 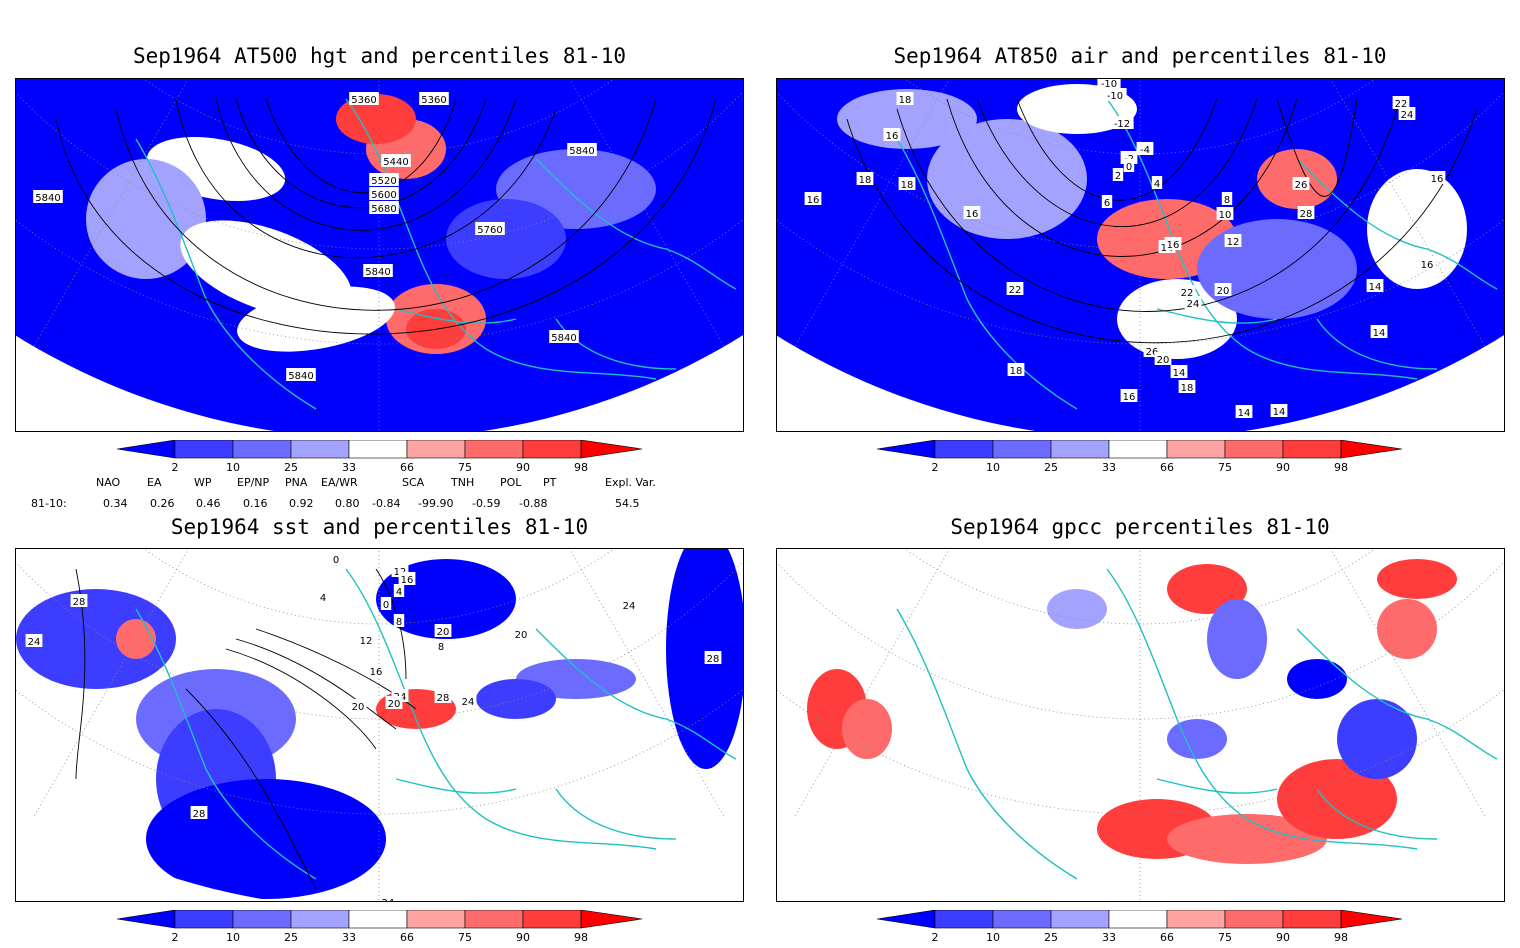 What do you see at coordinates (399, 621) in the screenshot?
I see `sst-contour-label: 8` at bounding box center [399, 621].